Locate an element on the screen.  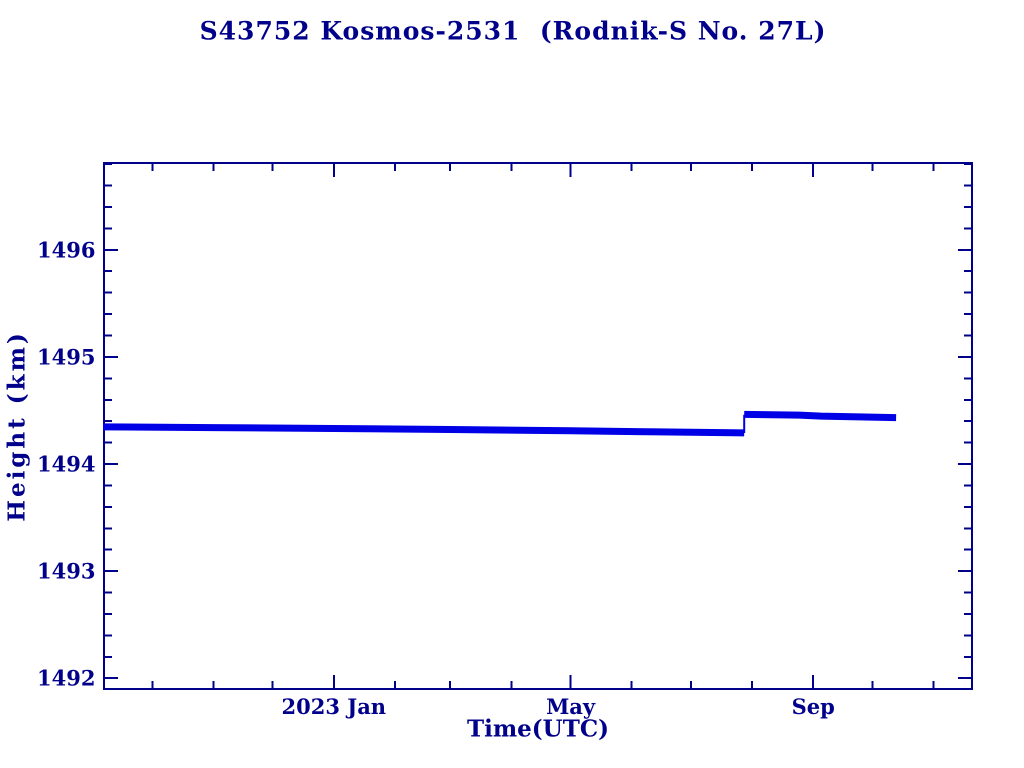
x-tick-label: May is located at coordinates (571, 706).